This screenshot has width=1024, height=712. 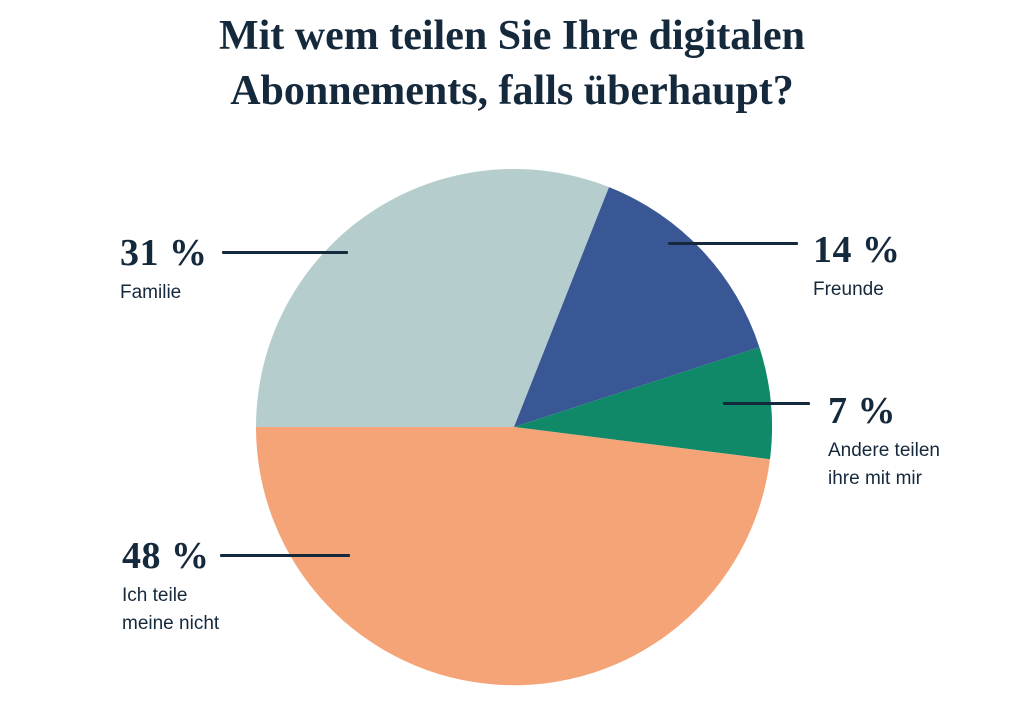 I want to click on callout-familie: 31 % Familie, so click(x=164, y=269).